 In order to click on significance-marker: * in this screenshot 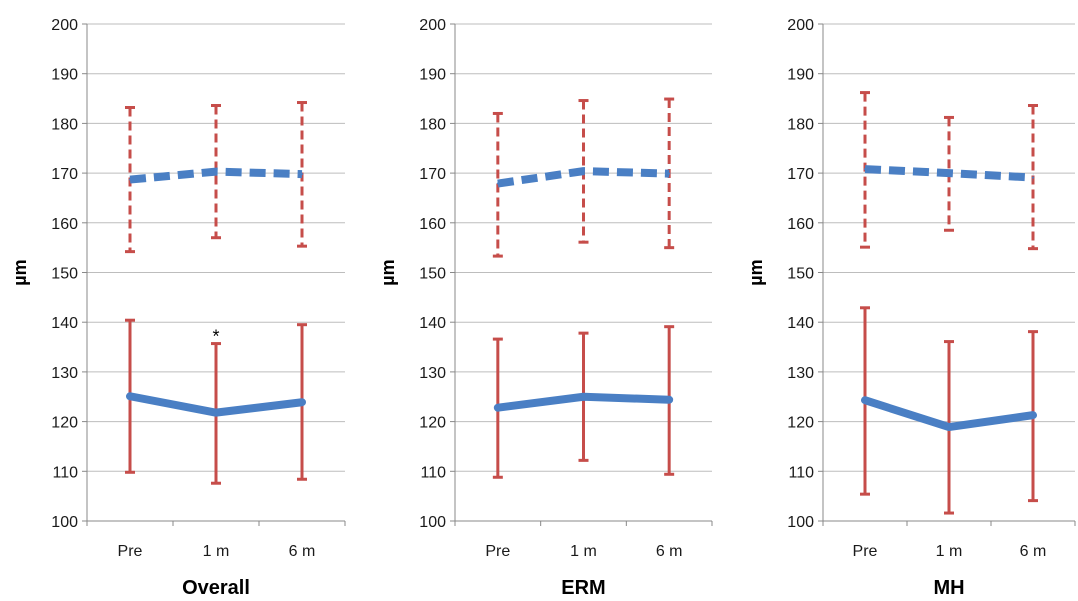, I will do `click(215, 337)`.